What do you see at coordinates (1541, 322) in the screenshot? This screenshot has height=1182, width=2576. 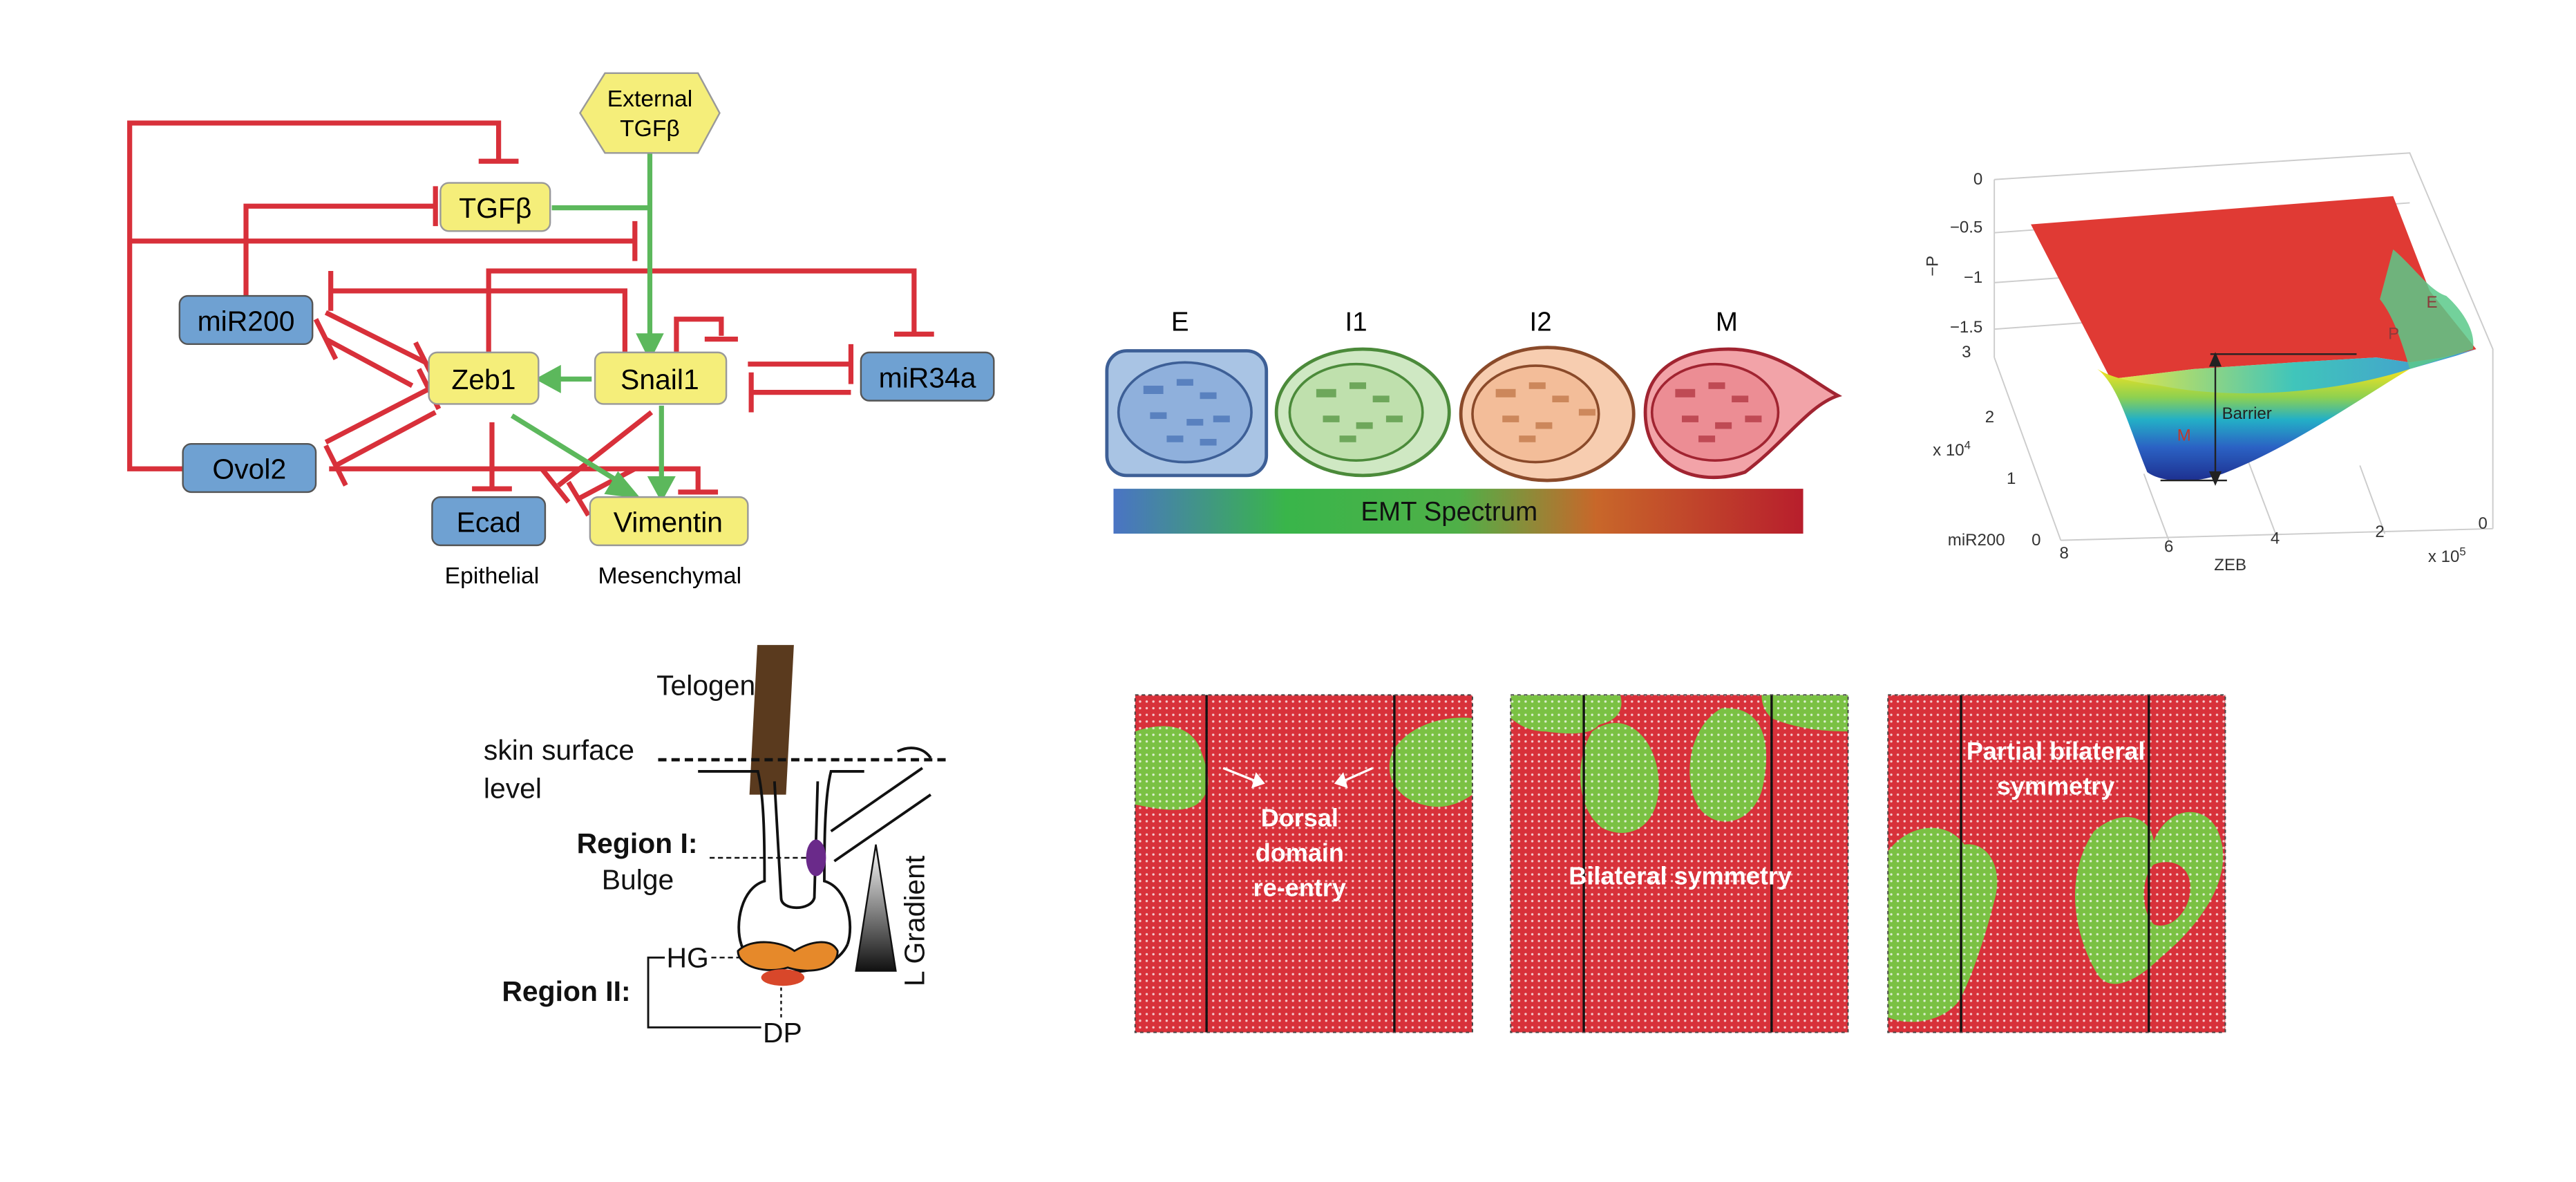 I see `state-label-i2: I2` at bounding box center [1541, 322].